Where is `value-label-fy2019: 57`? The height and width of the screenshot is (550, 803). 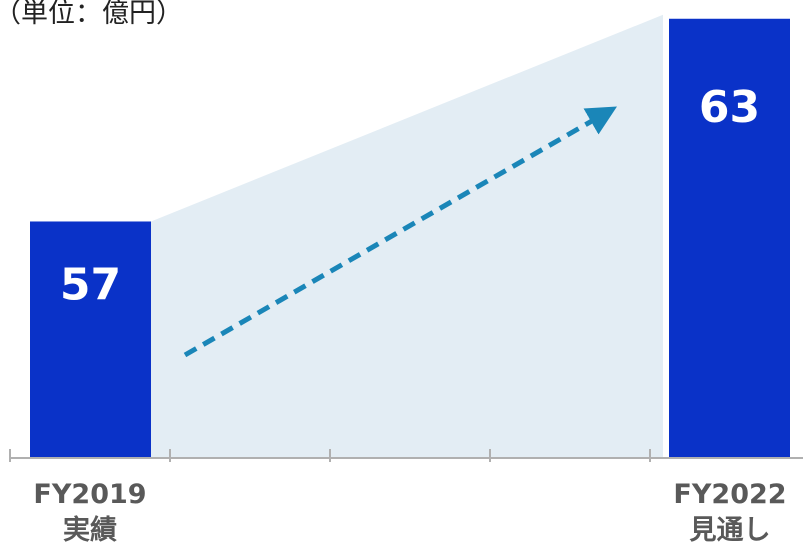 value-label-fy2019: 57 is located at coordinates (90, 284).